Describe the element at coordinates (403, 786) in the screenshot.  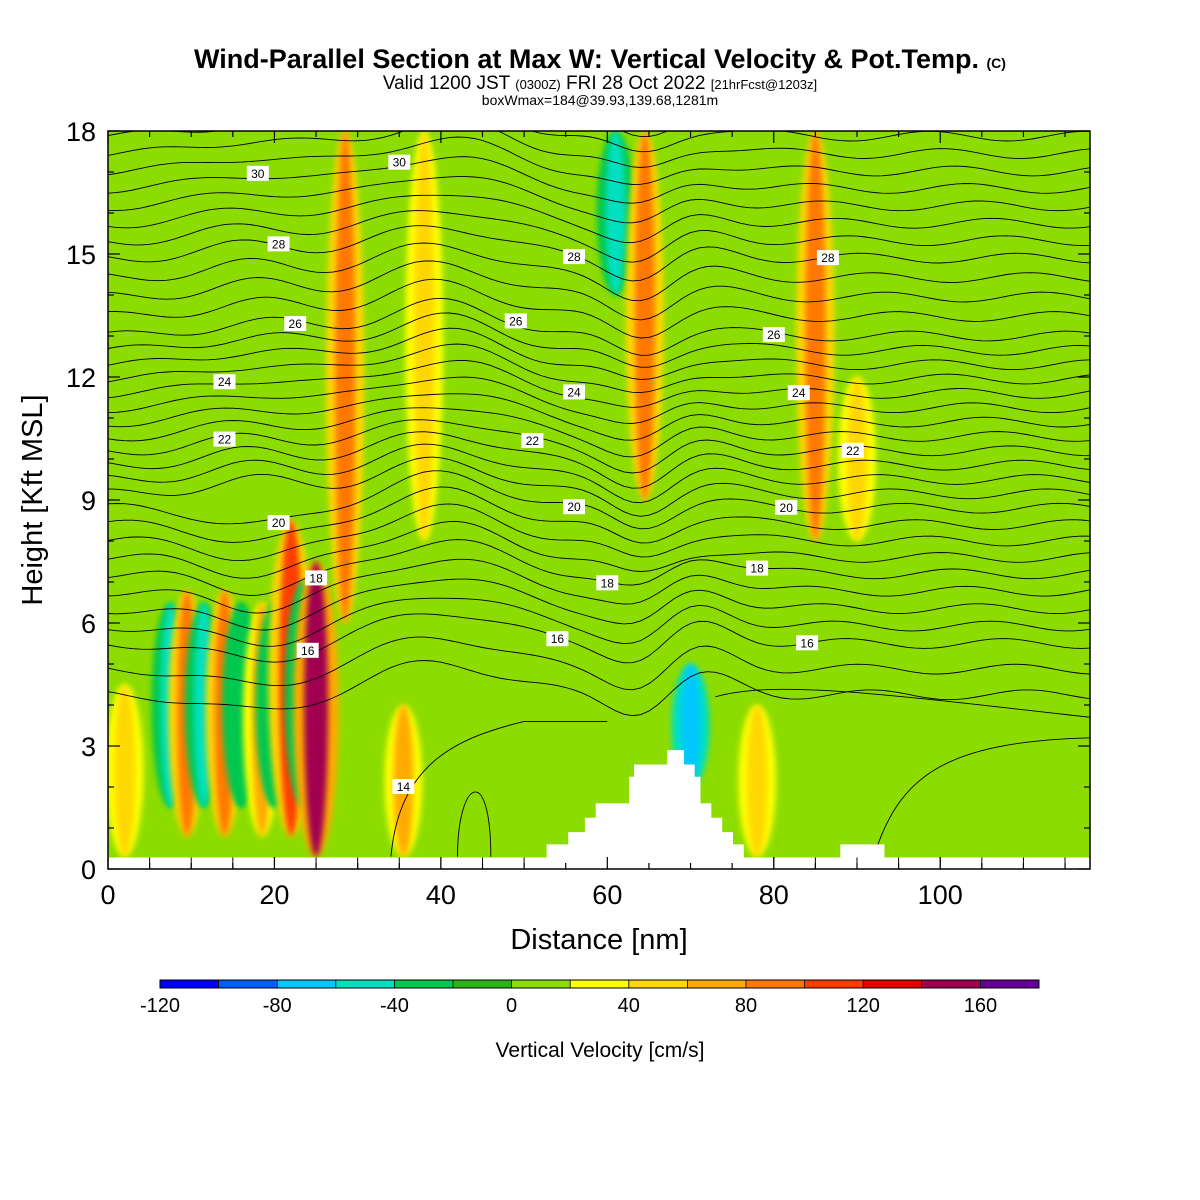
I see `contour-label: 14` at that location.